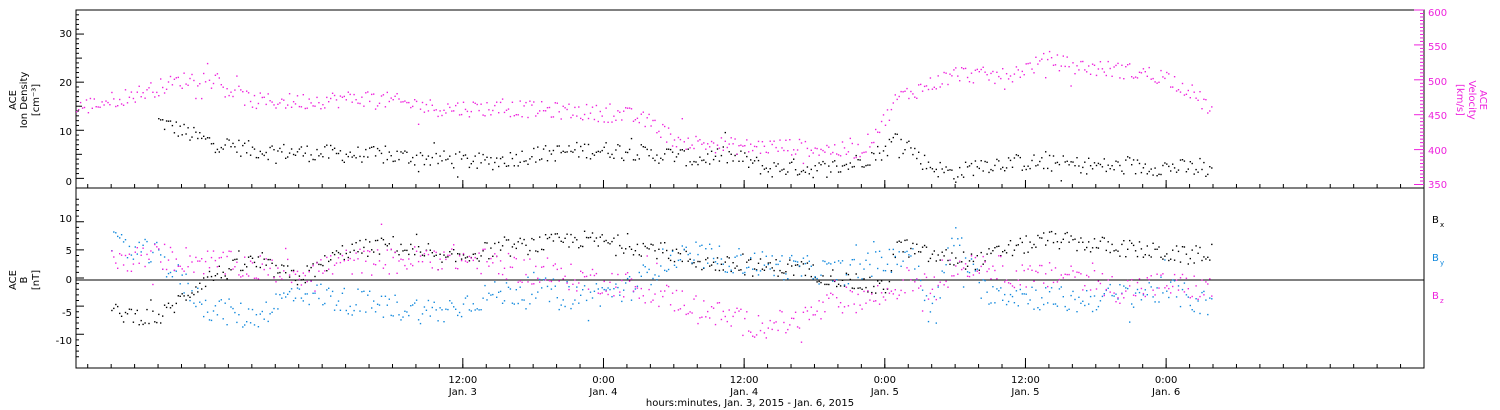 Image resolution: width=1500 pixels, height=410 pixels. Describe the element at coordinates (1471, 99) in the screenshot. I see `top-right-axis-title: ACE Velocity [km/s]` at that location.